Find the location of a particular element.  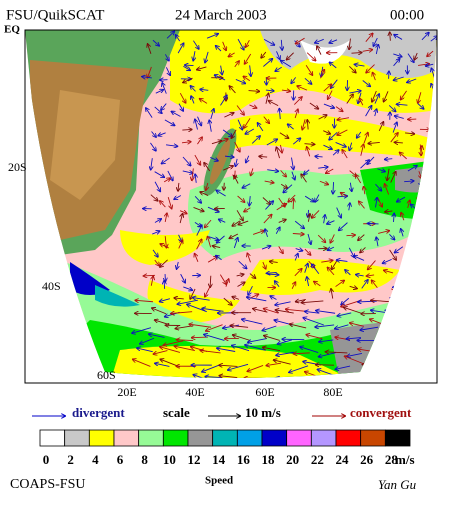

lon-label: 80E is located at coordinates (332, 392).